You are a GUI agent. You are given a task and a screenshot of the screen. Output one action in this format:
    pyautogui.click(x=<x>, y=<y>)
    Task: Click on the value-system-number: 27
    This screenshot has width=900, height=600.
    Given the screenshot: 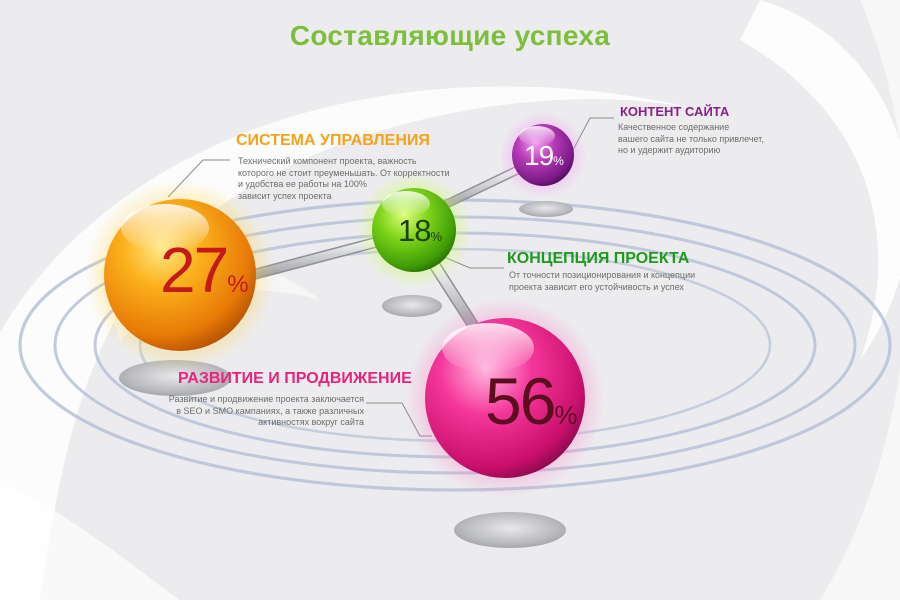 What is the action you would take?
    pyautogui.click(x=194, y=270)
    